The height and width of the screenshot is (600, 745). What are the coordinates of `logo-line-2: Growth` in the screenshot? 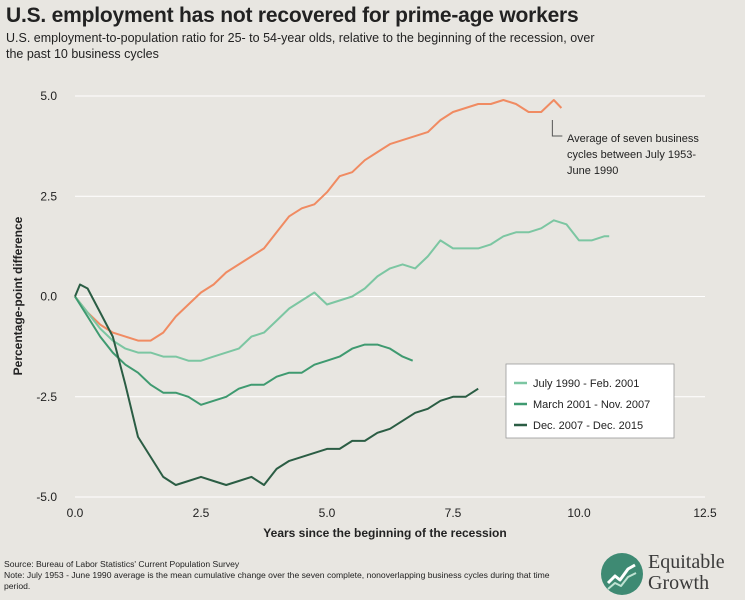 It's located at (679, 583).